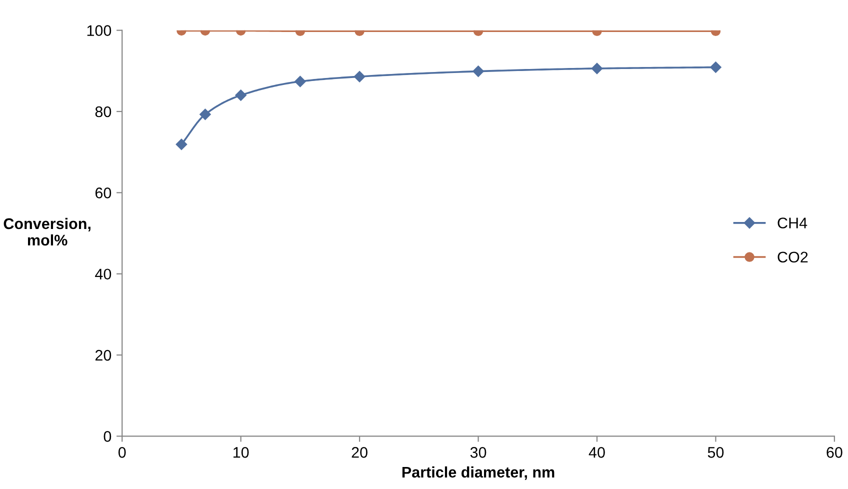 Image resolution: width=848 pixels, height=489 pixels. I want to click on y-axis-title: Conversion, mol%, so click(47, 232).